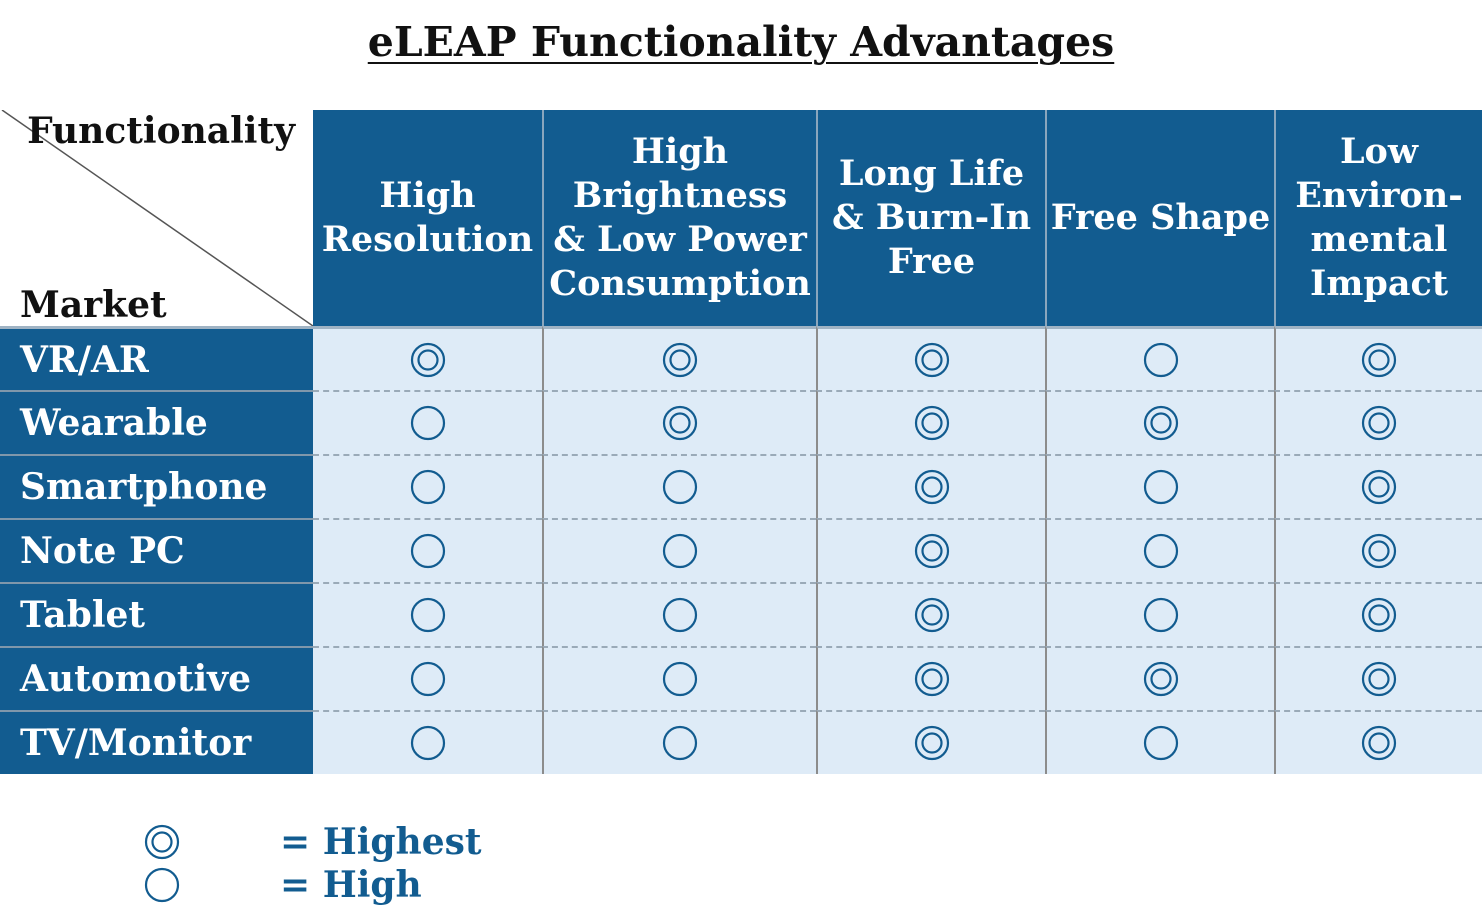 The height and width of the screenshot is (919, 1482). I want to click on legend: = Highest = High, so click(313, 863).